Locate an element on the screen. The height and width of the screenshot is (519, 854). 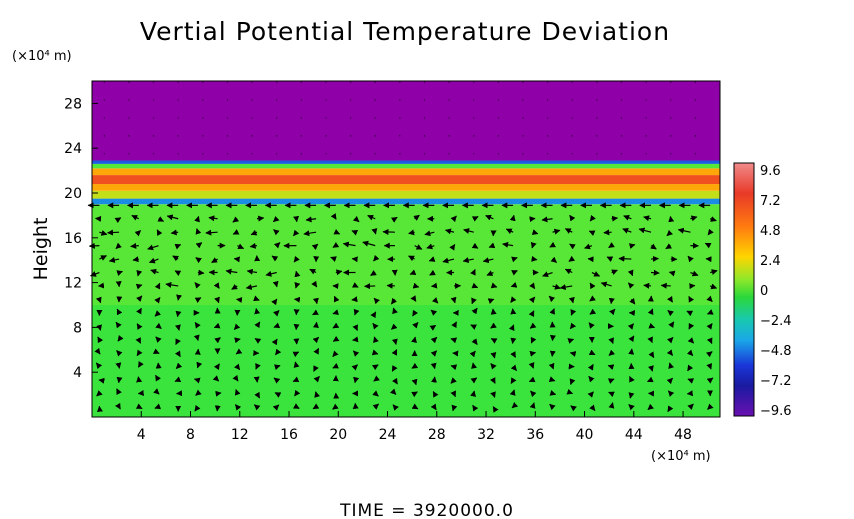
y-tick-label: 16 is located at coordinates (73, 239).